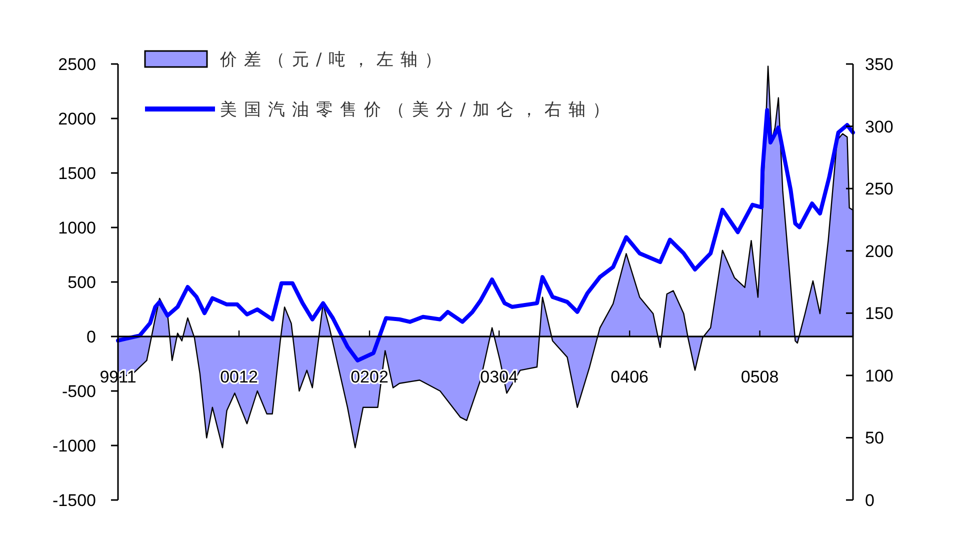 This screenshot has width=956, height=542. Describe the element at coordinates (77, 228) in the screenshot. I see `y-tick-label: 1000` at that location.